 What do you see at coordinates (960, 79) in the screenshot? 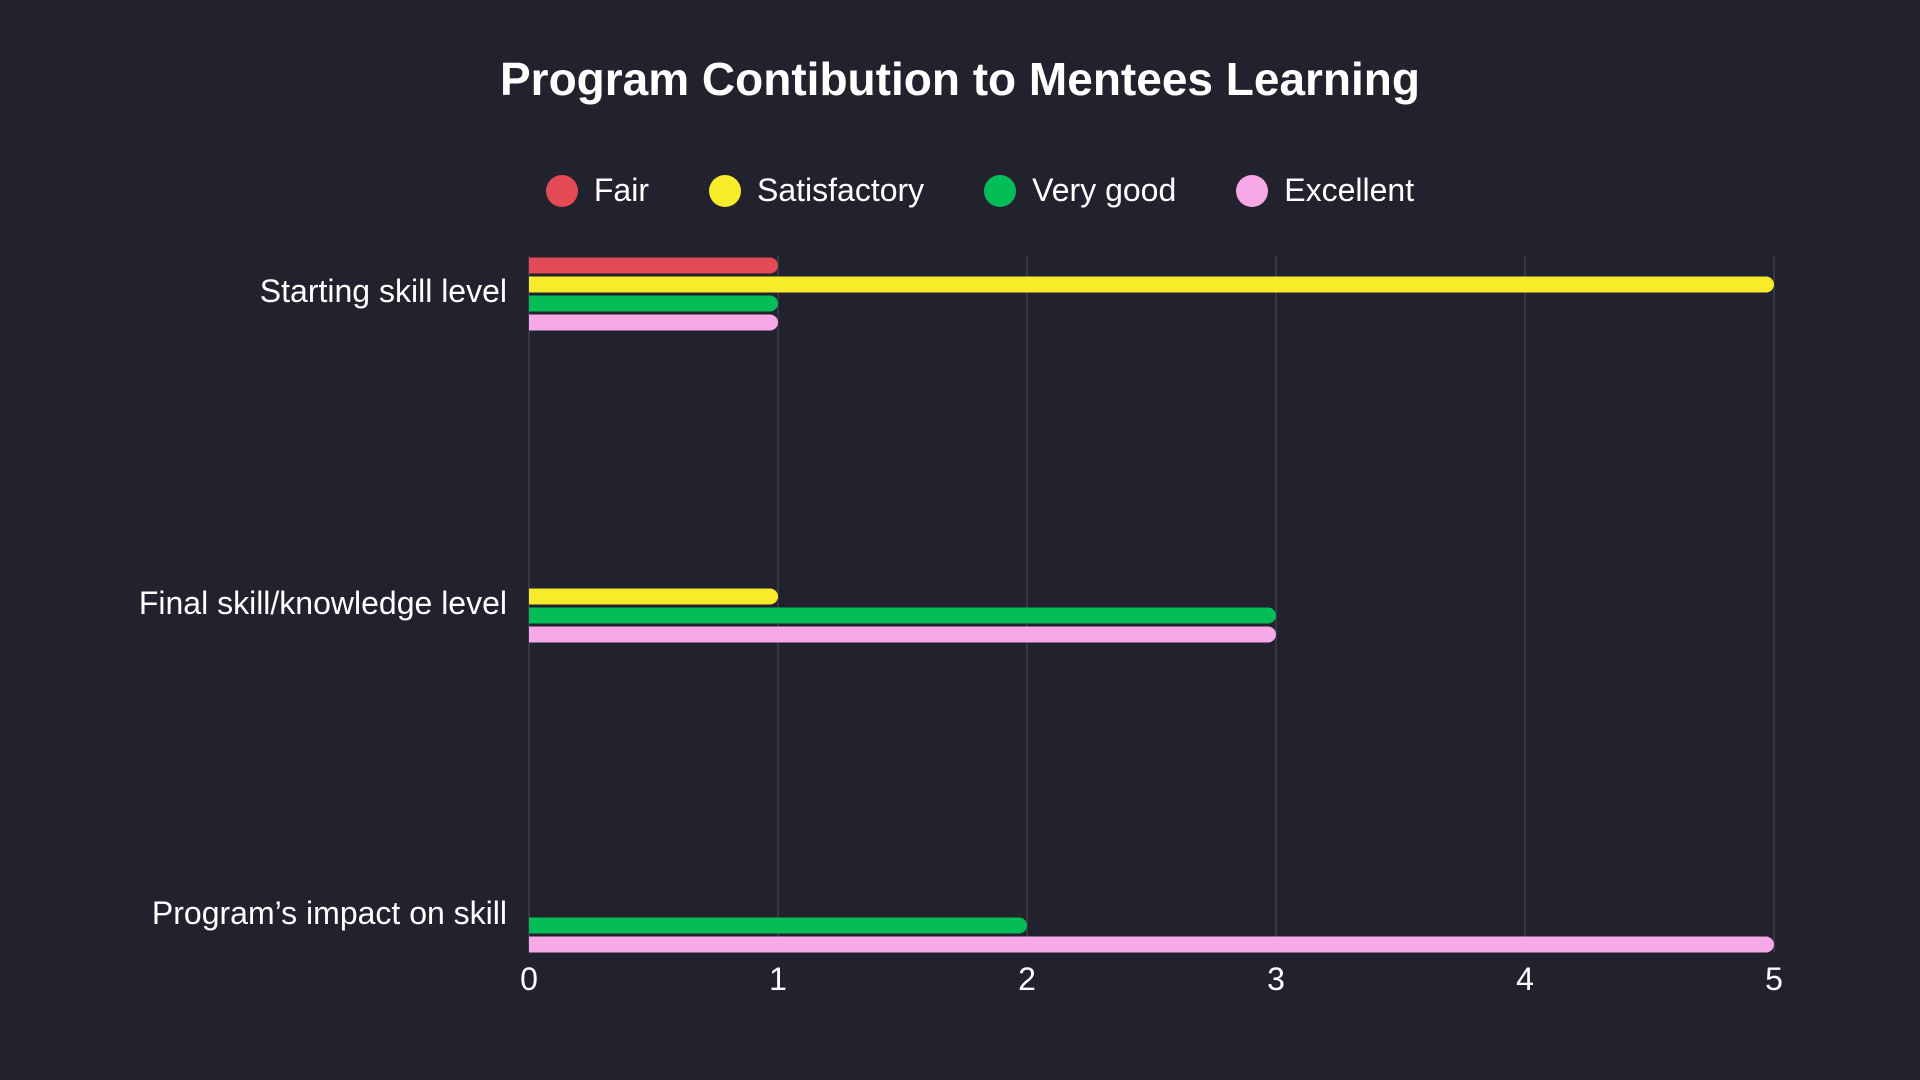
I see `chart-title: Program Contibution to Mentees Learning` at bounding box center [960, 79].